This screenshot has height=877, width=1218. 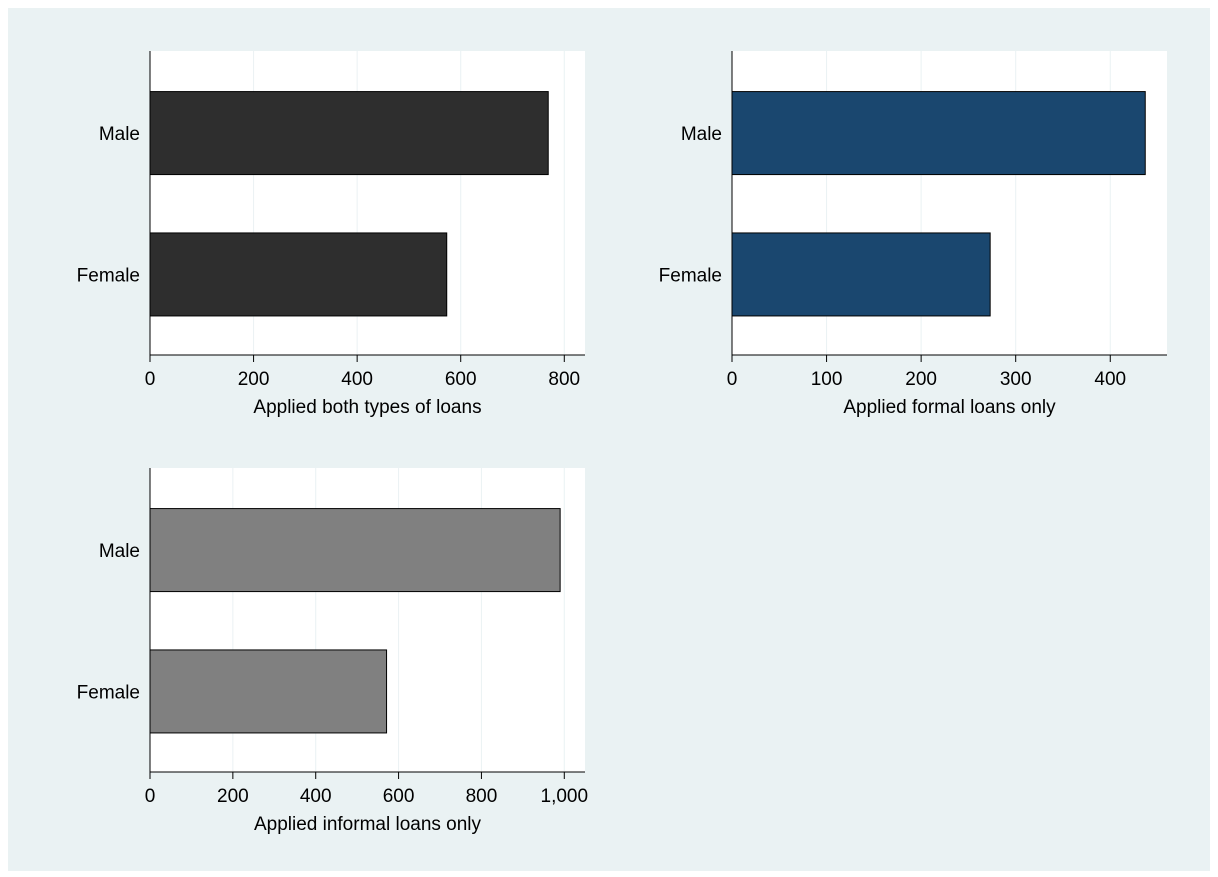 What do you see at coordinates (1016, 379) in the screenshot?
I see `x-tick-label: 300` at bounding box center [1016, 379].